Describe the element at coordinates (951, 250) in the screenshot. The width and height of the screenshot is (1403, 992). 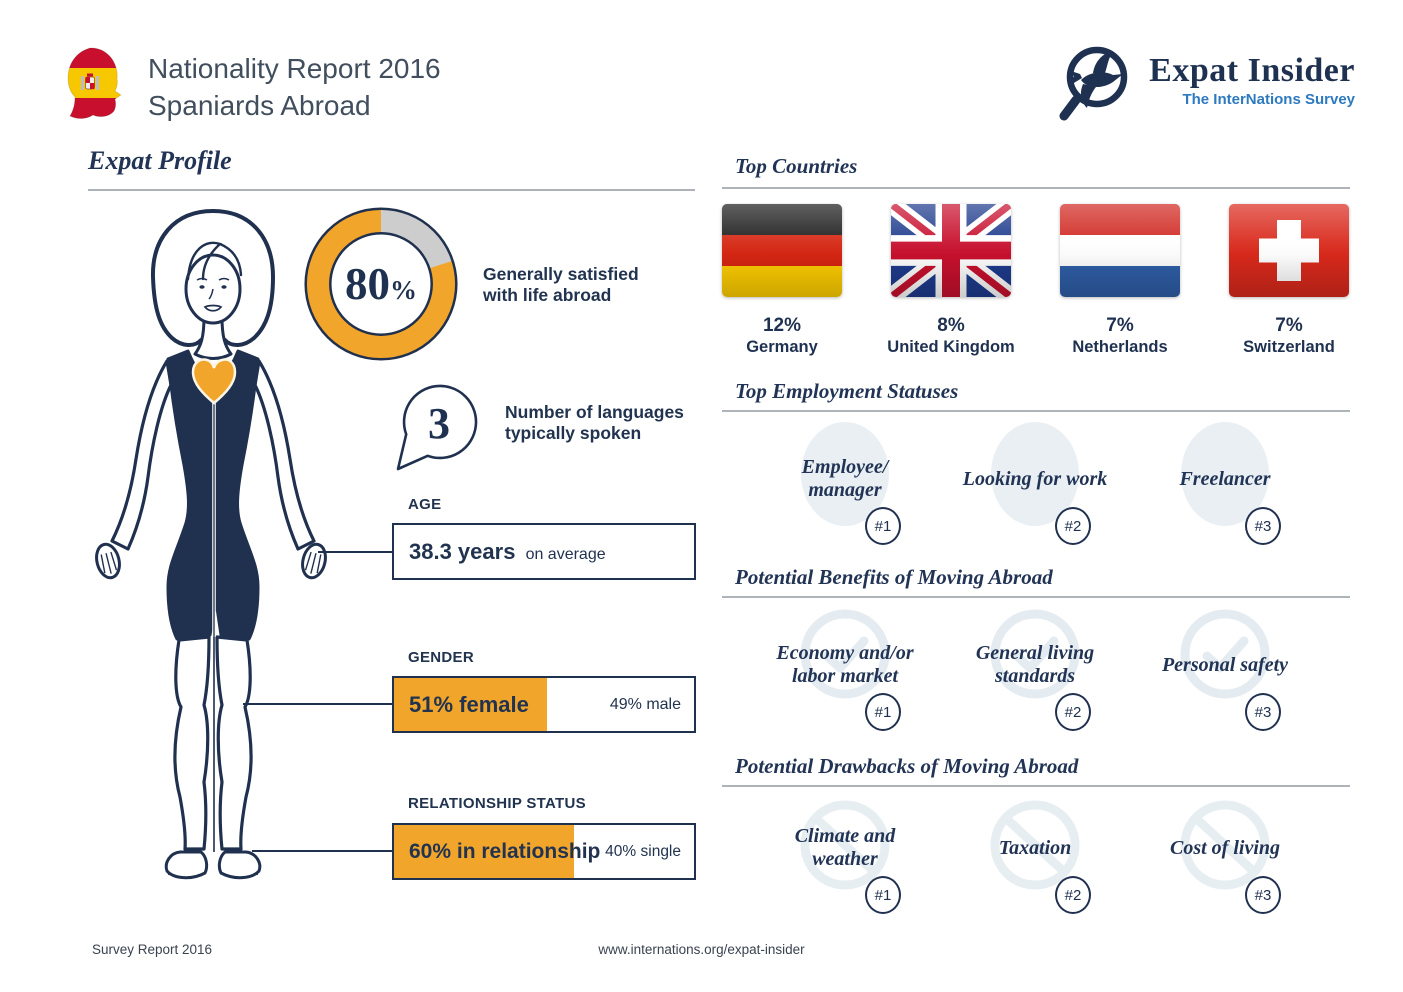
I see `uk-flag-icon` at that location.